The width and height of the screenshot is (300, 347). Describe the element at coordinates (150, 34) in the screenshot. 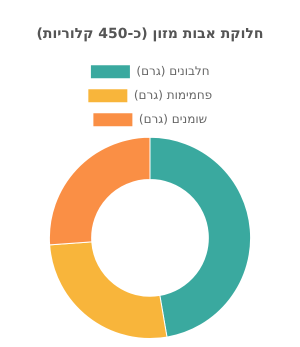

I see `chart-title: חלוקת אבות מזון (כ-450 קלוריות)` at that location.